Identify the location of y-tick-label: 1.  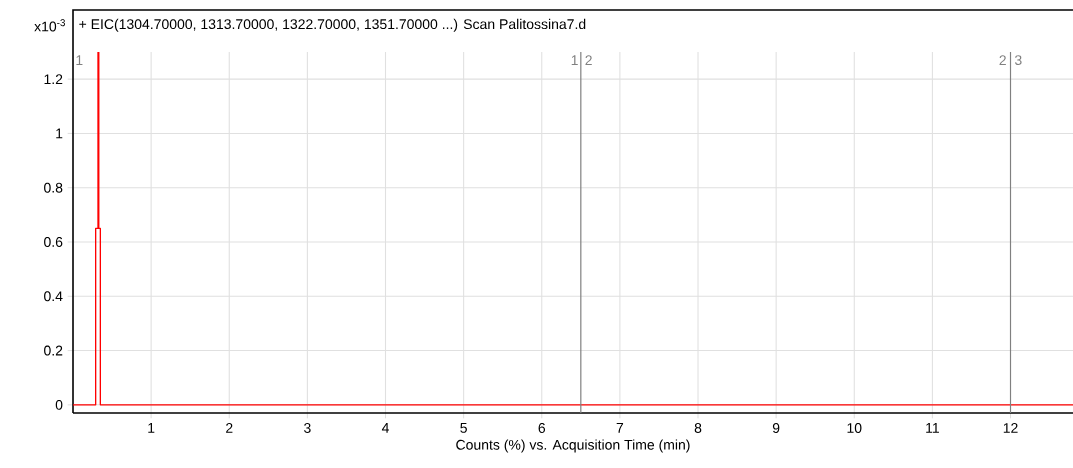
(59, 133).